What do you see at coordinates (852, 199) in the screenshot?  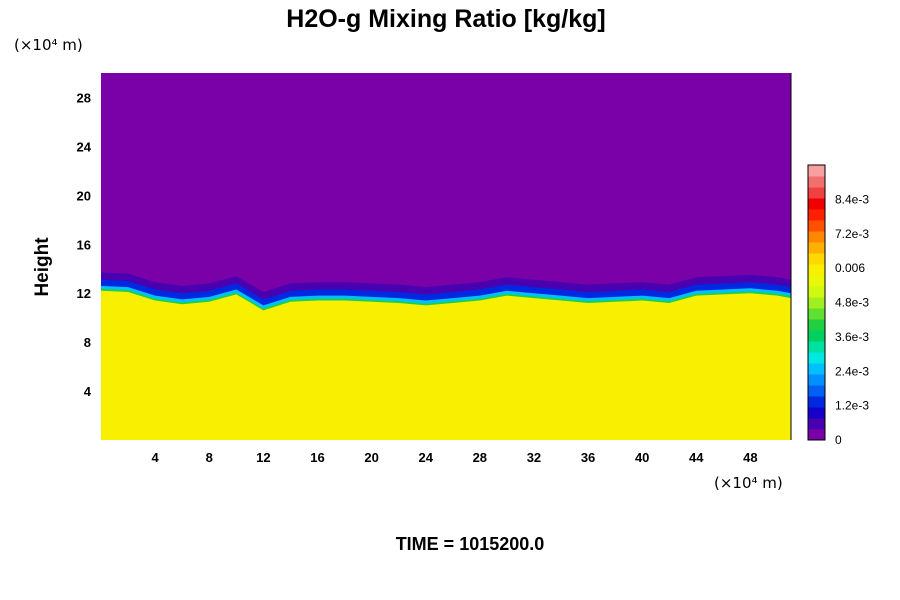 I see `colorbar-tick-label: 8.4e-3` at bounding box center [852, 199].